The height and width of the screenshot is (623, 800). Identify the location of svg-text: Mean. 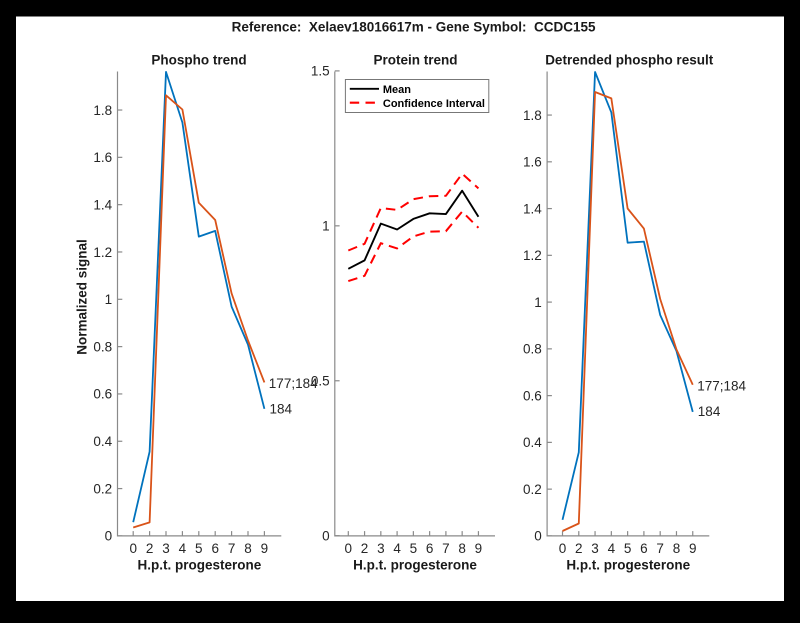
(397, 90).